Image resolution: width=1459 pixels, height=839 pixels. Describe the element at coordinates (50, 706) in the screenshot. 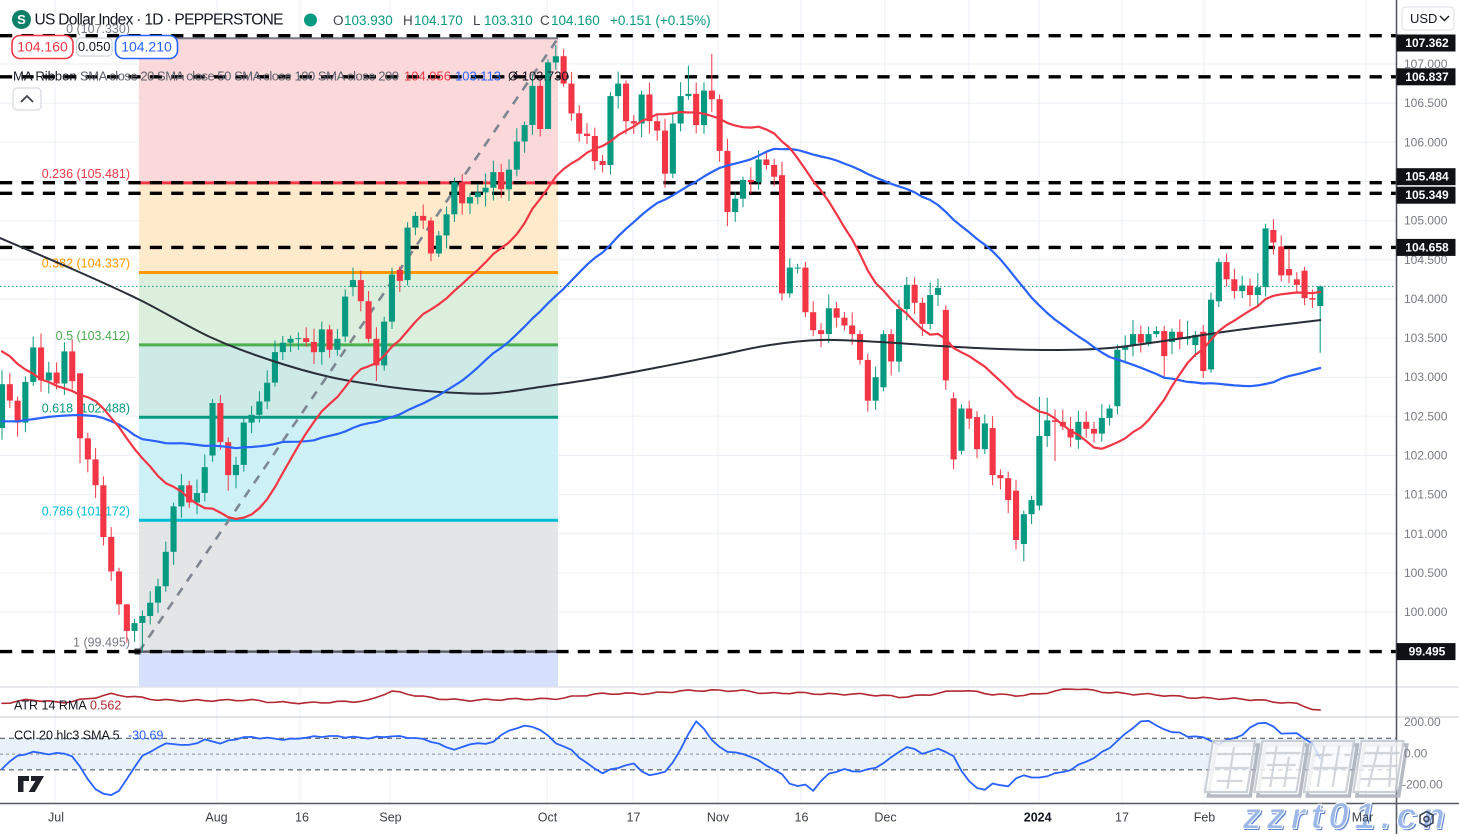

I see `svg-text: ATR 14 RMA` at that location.